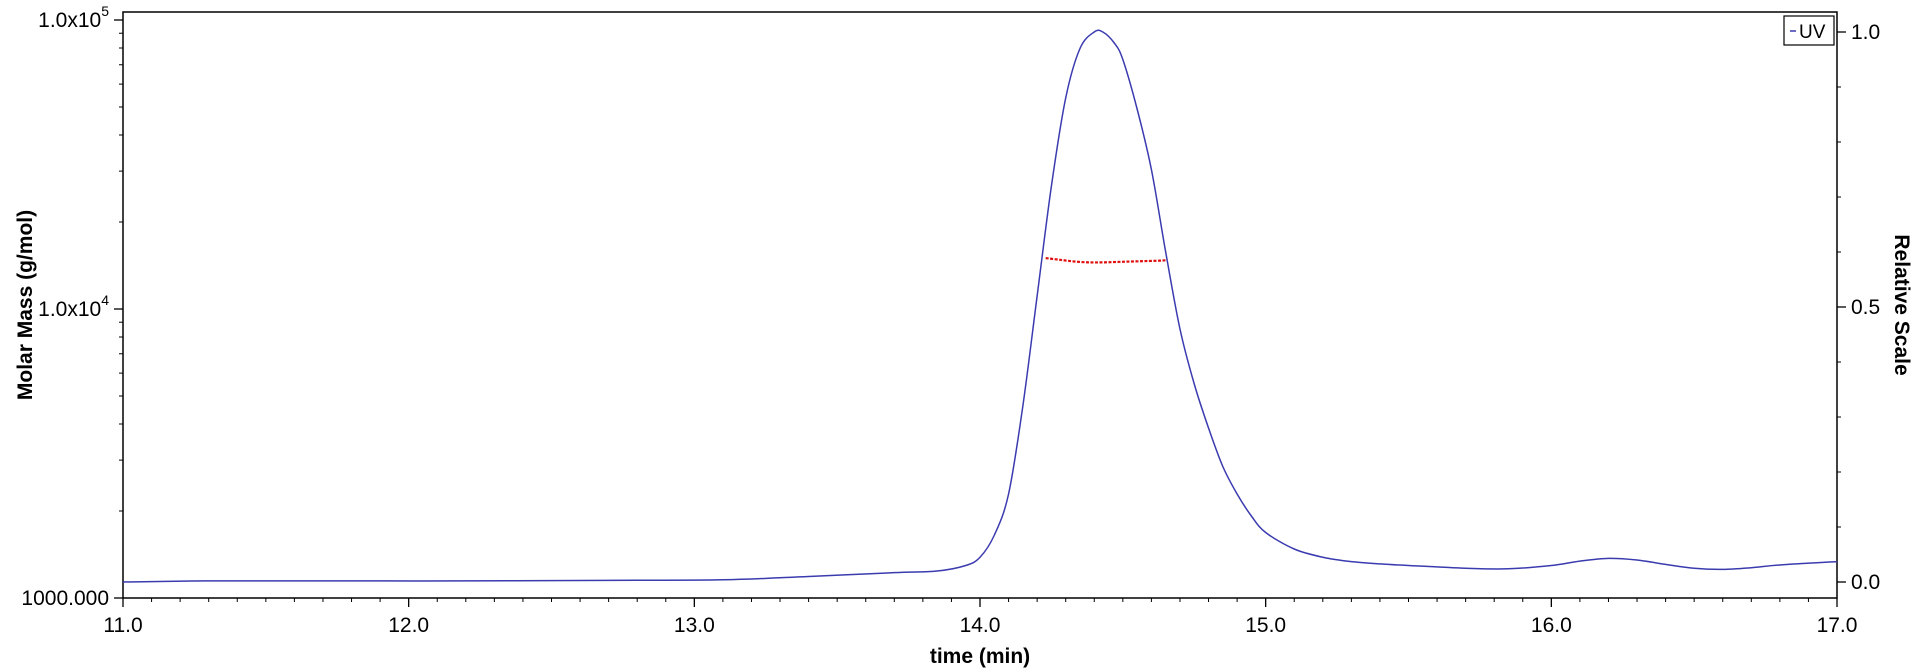 The width and height of the screenshot is (1920, 672). What do you see at coordinates (25, 305) in the screenshot?
I see `y-left-axis-title: Molar Mass (g/mol)` at bounding box center [25, 305].